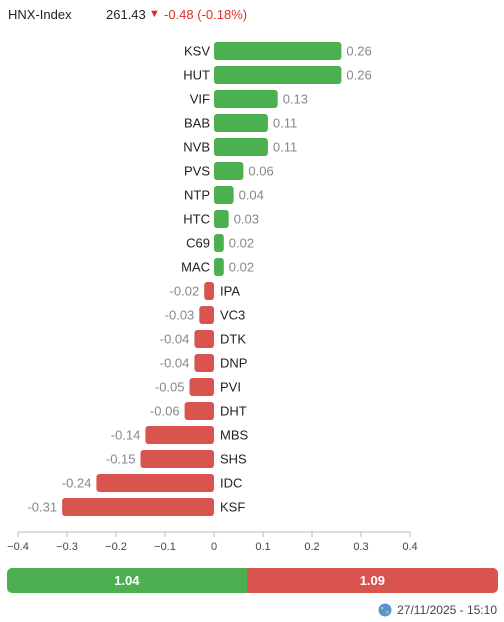  I want to click on category-label: HUT, so click(196, 75).